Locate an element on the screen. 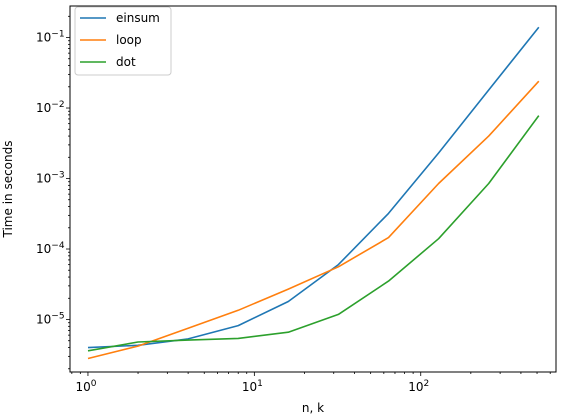 Image resolution: width=562 pixels, height=417 pixels. x-axis-label: n, k is located at coordinates (313, 408).